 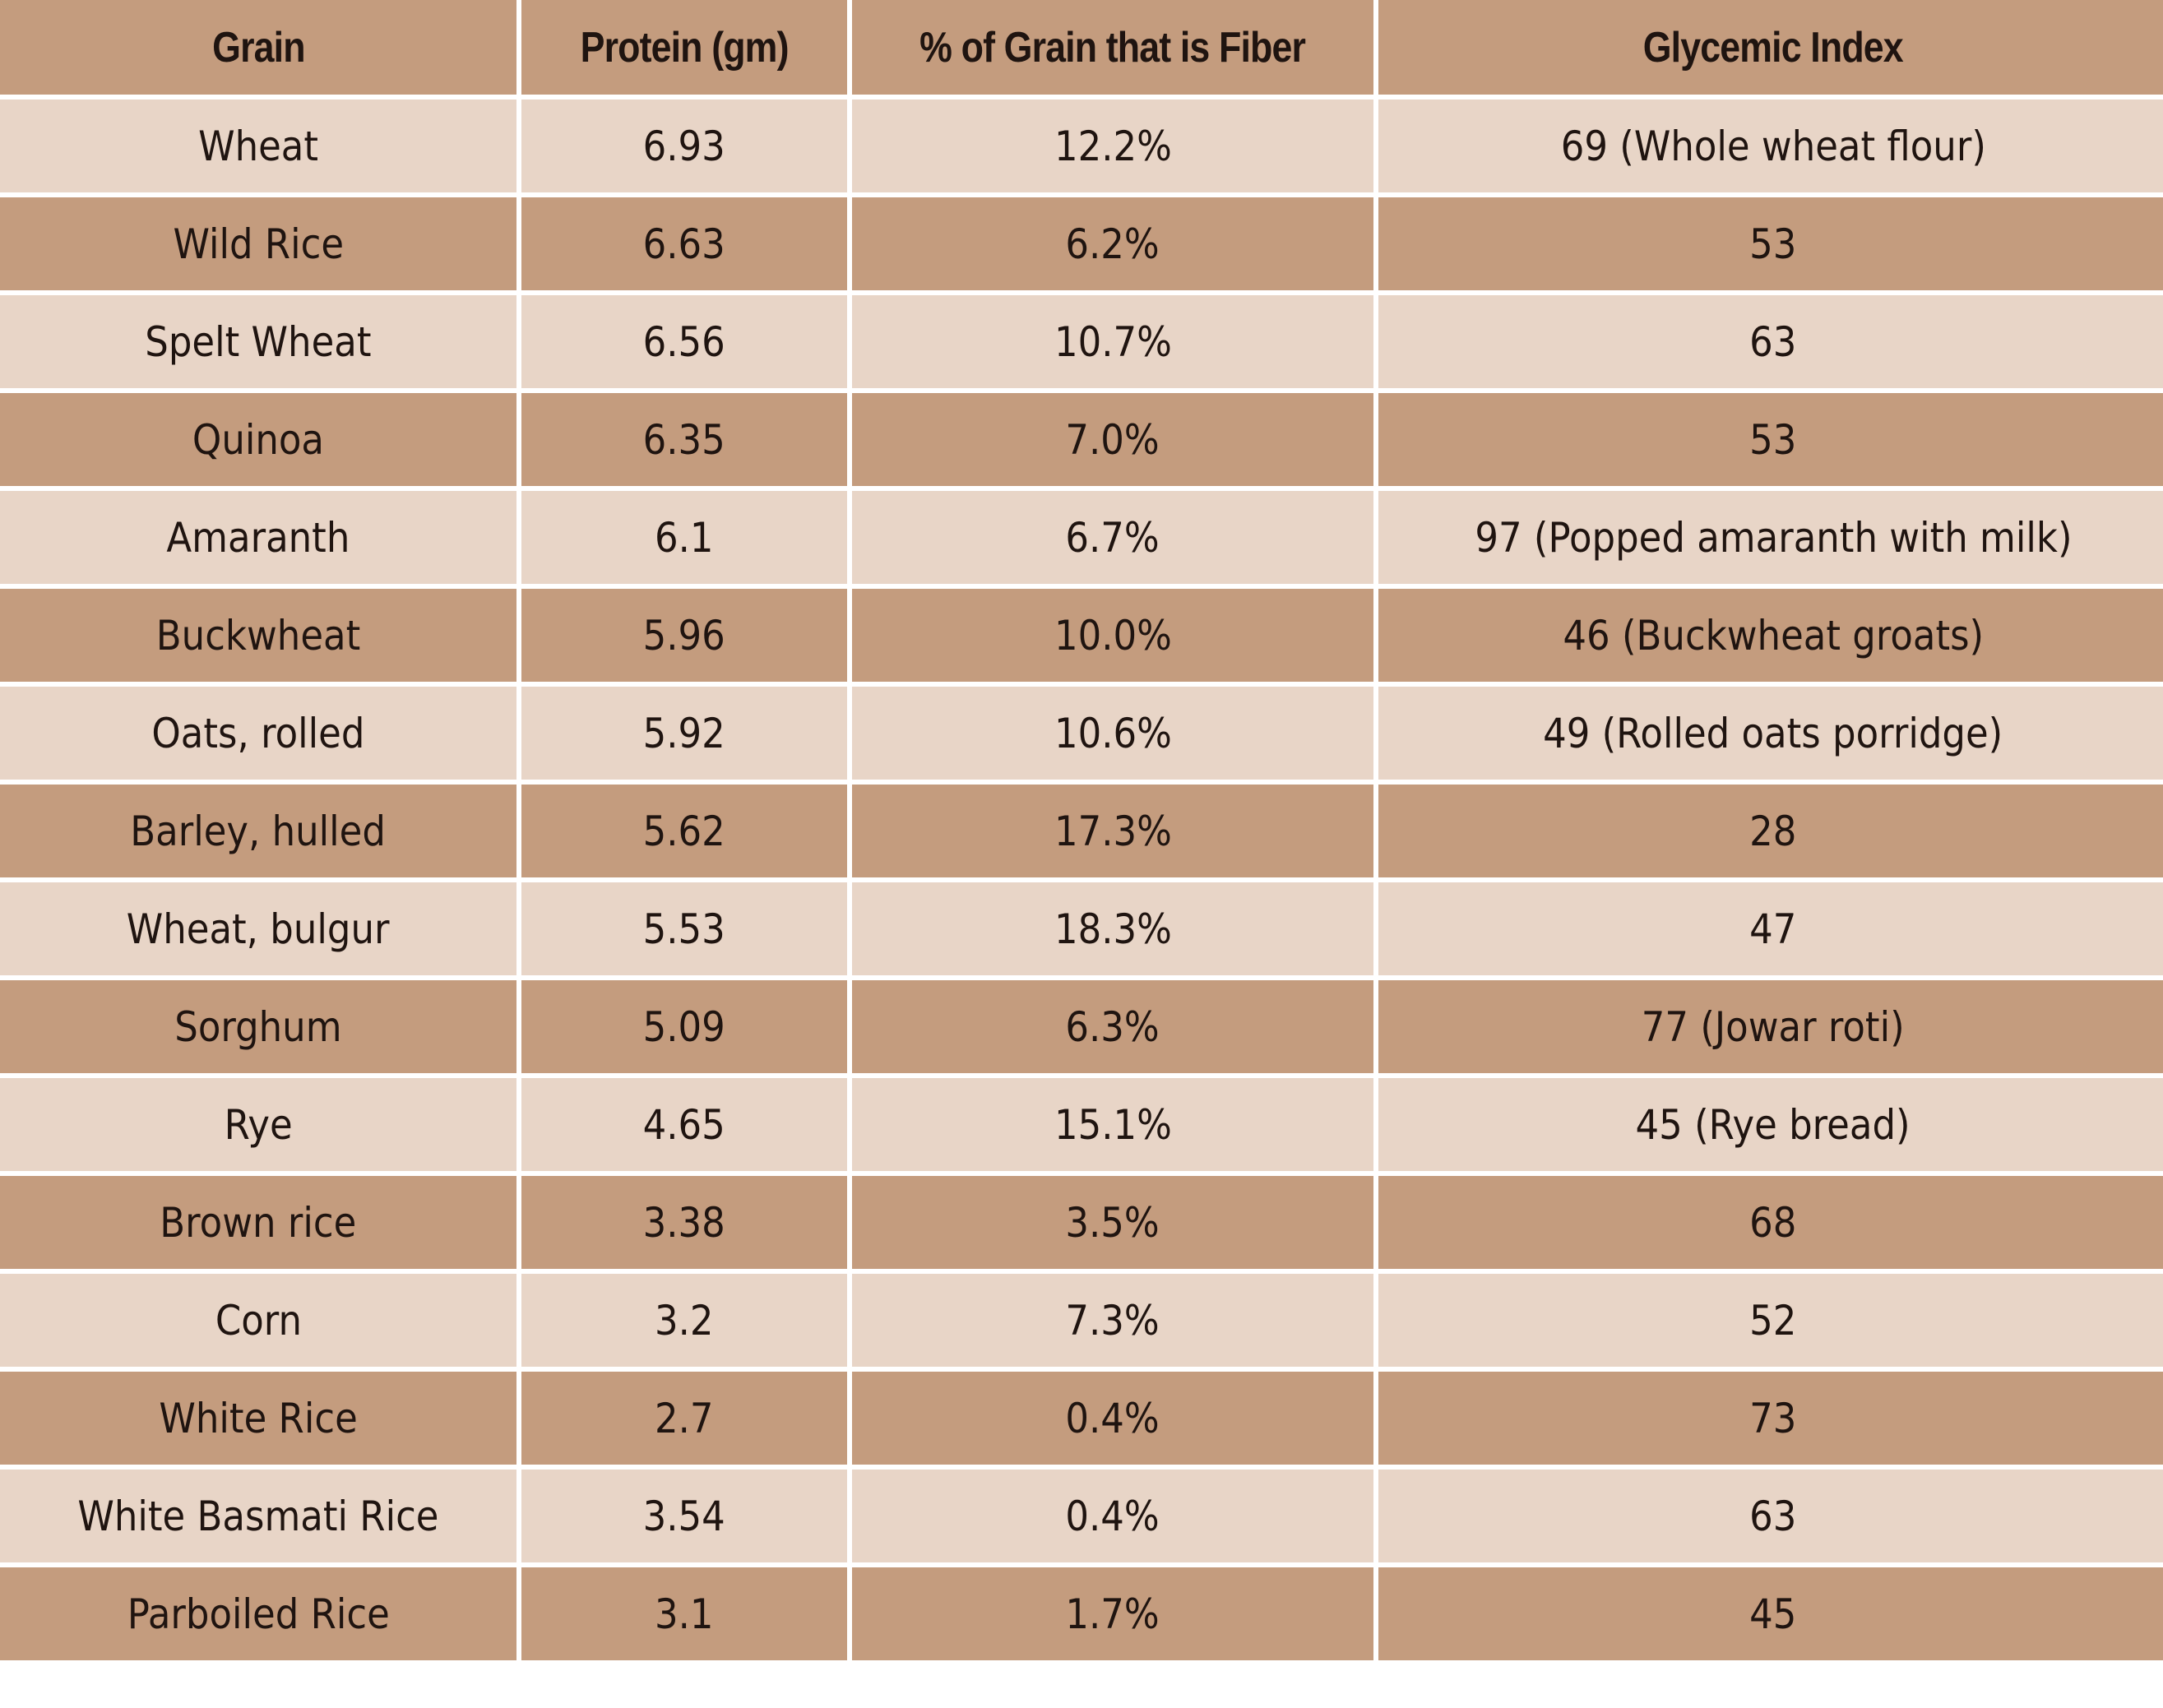 I want to click on cell-protein: 6.56, so click(x=684, y=342).